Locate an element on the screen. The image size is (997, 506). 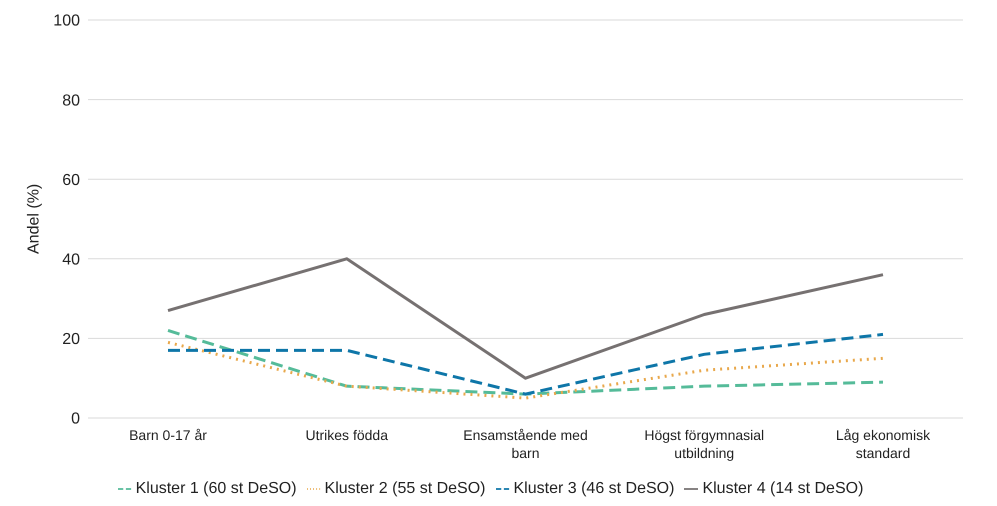
x-tick-label: Ensamstående med barn is located at coordinates (525, 444).